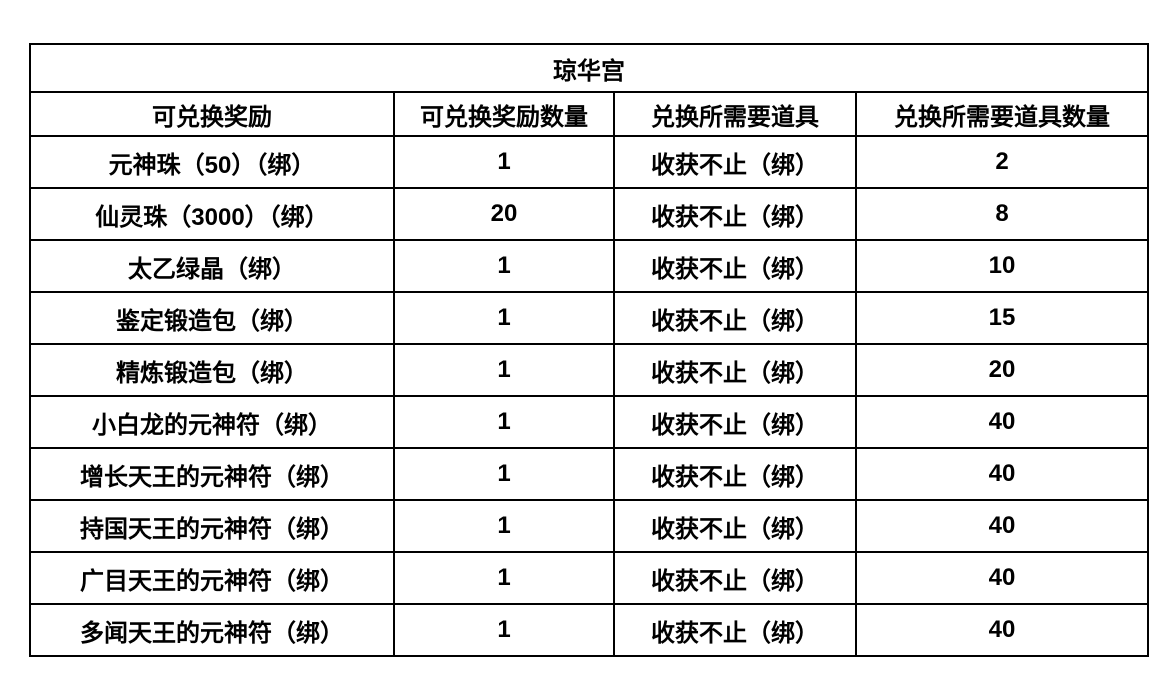  I want to click on table-row: 仙灵珠（3000）（绑） 20 收获不止（绑） 8, so click(589, 214).